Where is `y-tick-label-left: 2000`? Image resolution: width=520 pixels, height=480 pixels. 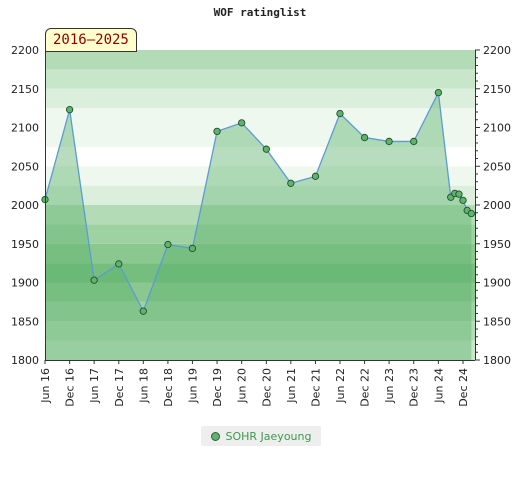
y-tick-label-left: 2000 is located at coordinates (25, 205).